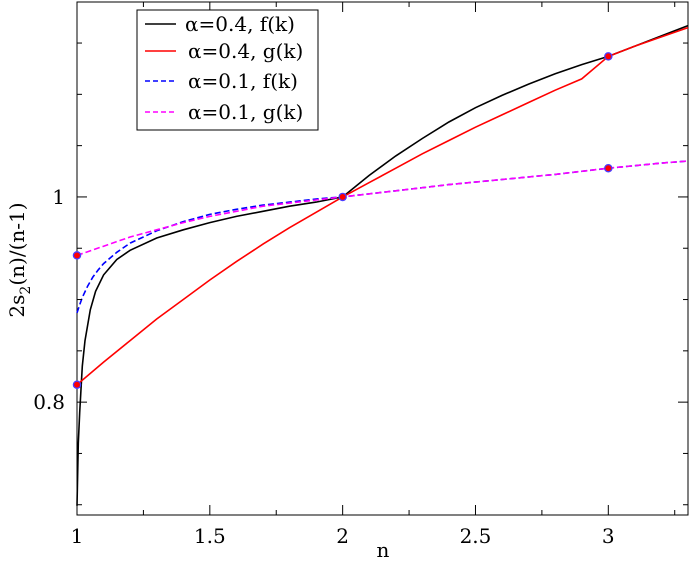  I want to click on x-tick-label: 2.5, so click(476, 536).